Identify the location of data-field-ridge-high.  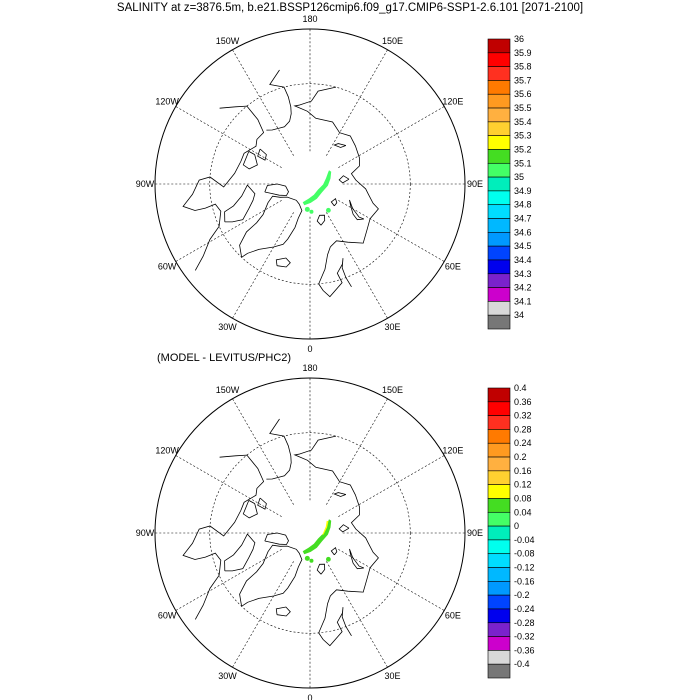
(325, 528).